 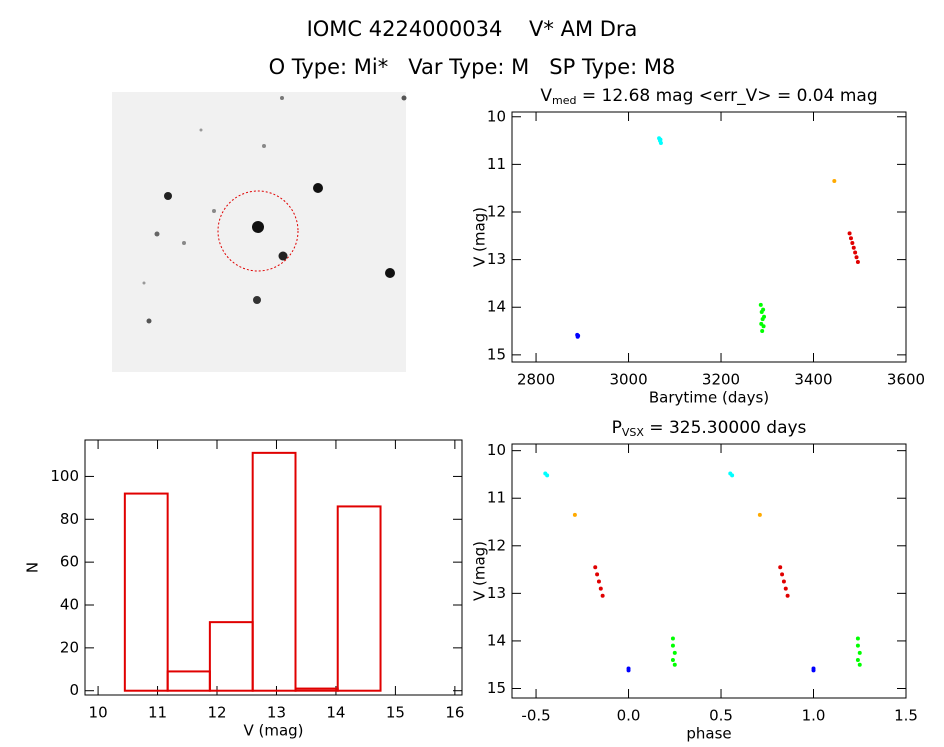 I want to click on y-tick-label: 40, so click(x=69, y=605).